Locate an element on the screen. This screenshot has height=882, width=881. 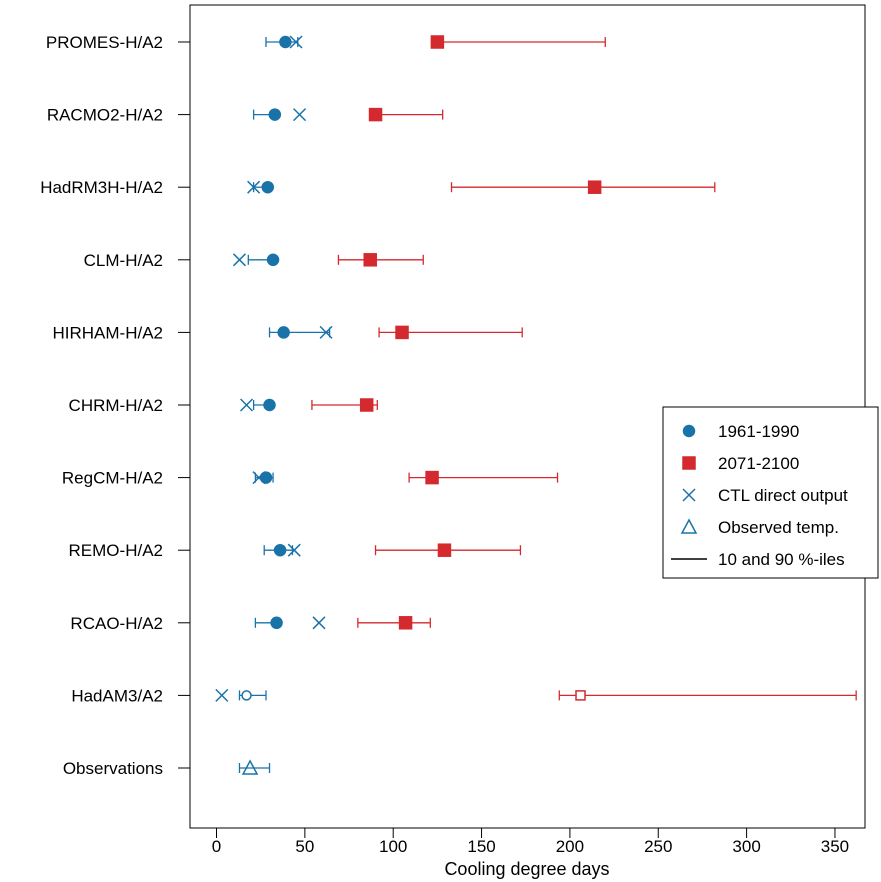
y-tick-label: CLM-H/A2 is located at coordinates (123, 260).